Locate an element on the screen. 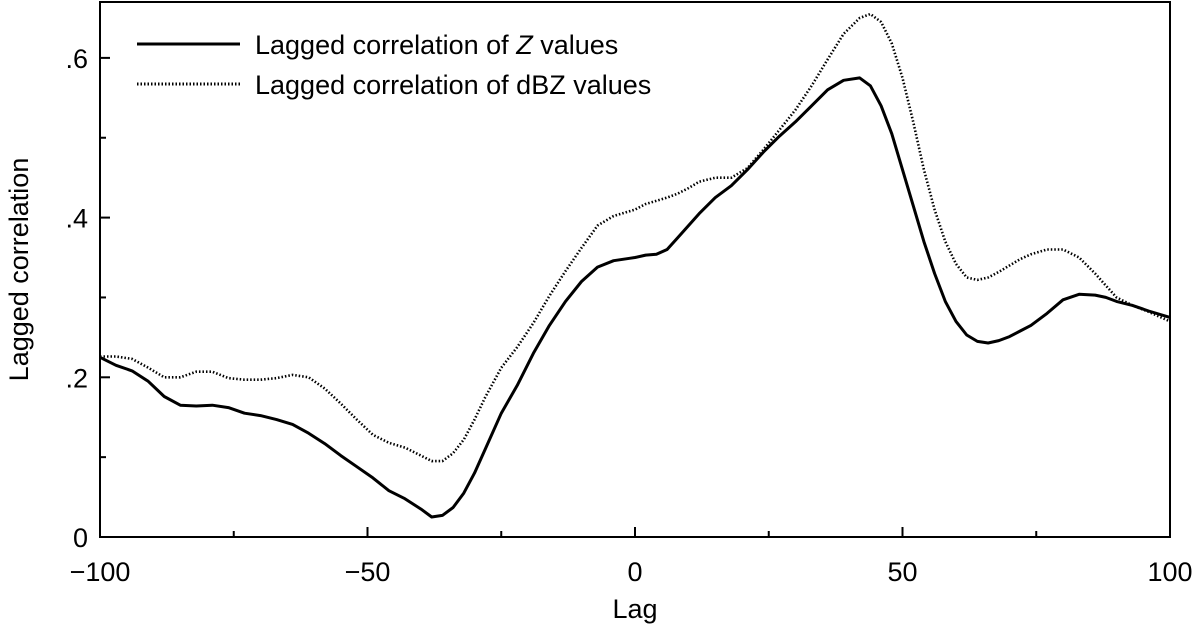 The height and width of the screenshot is (630, 1198). x-tick-label: 100 is located at coordinates (1169, 572).